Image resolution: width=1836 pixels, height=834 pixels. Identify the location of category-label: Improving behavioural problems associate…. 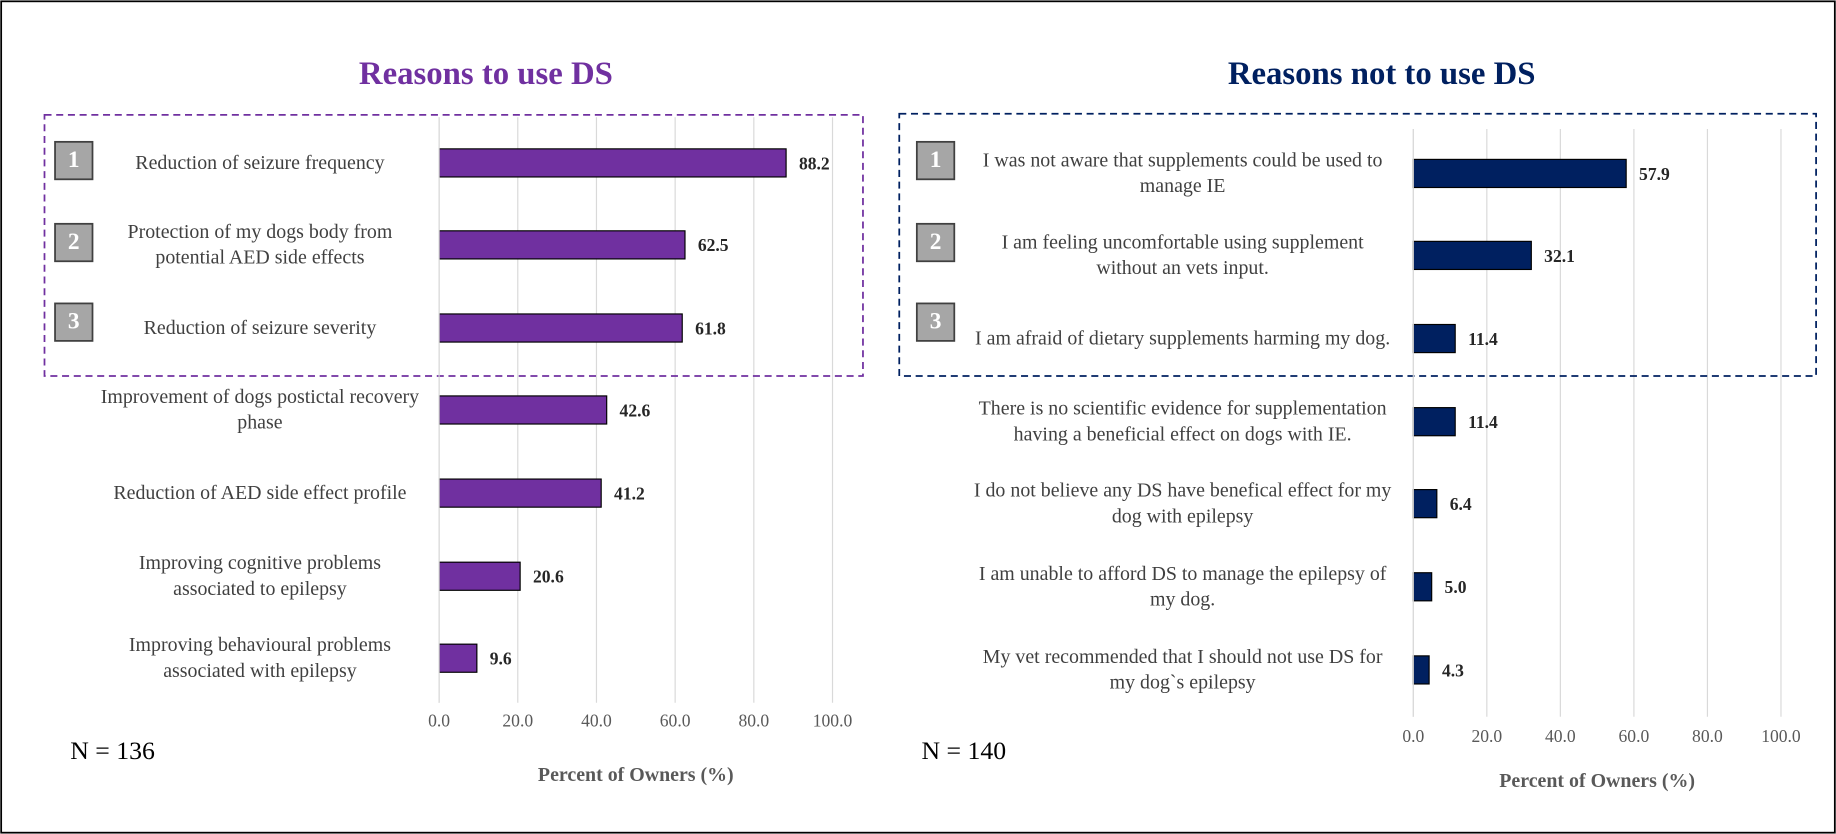
(259, 657).